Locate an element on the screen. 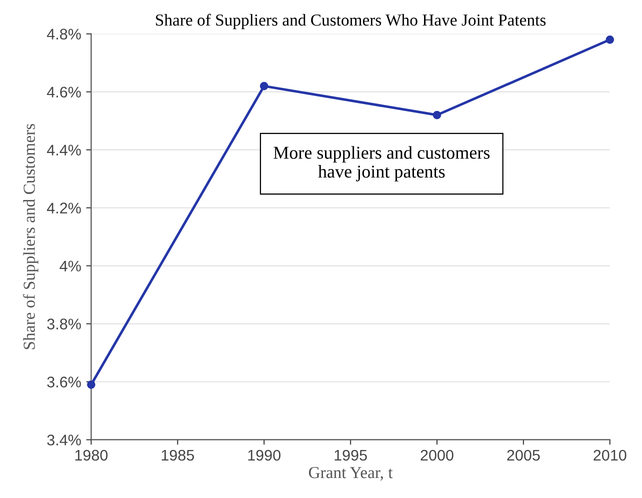  y-tick-label: 3.4% is located at coordinates (64, 440).